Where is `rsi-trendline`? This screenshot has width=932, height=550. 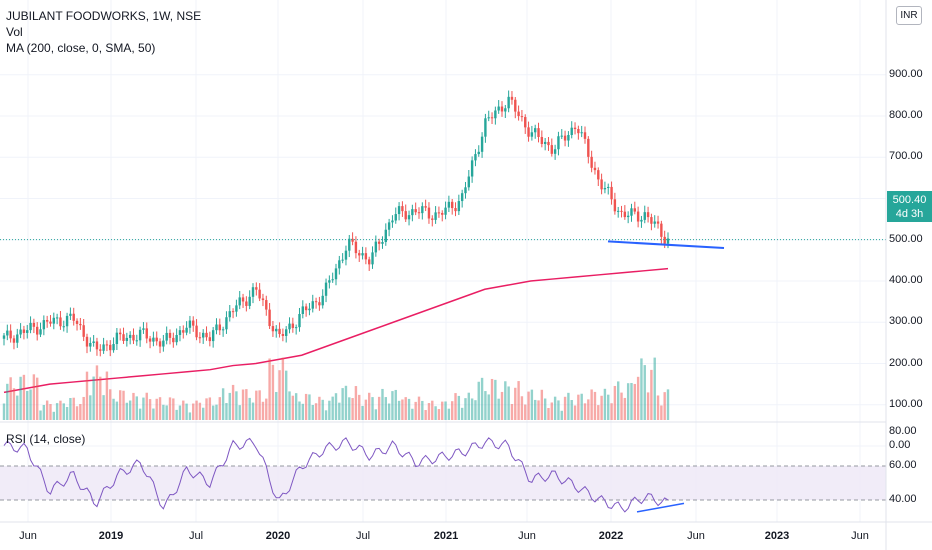 rsi-trendline is located at coordinates (660, 507).